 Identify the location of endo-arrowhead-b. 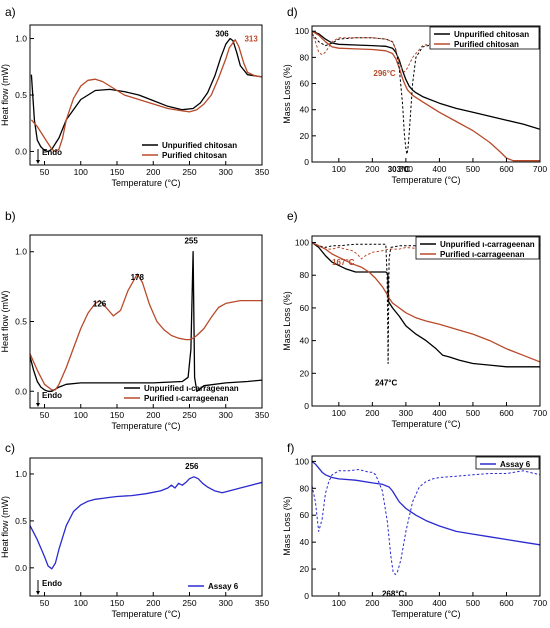
(38, 405).